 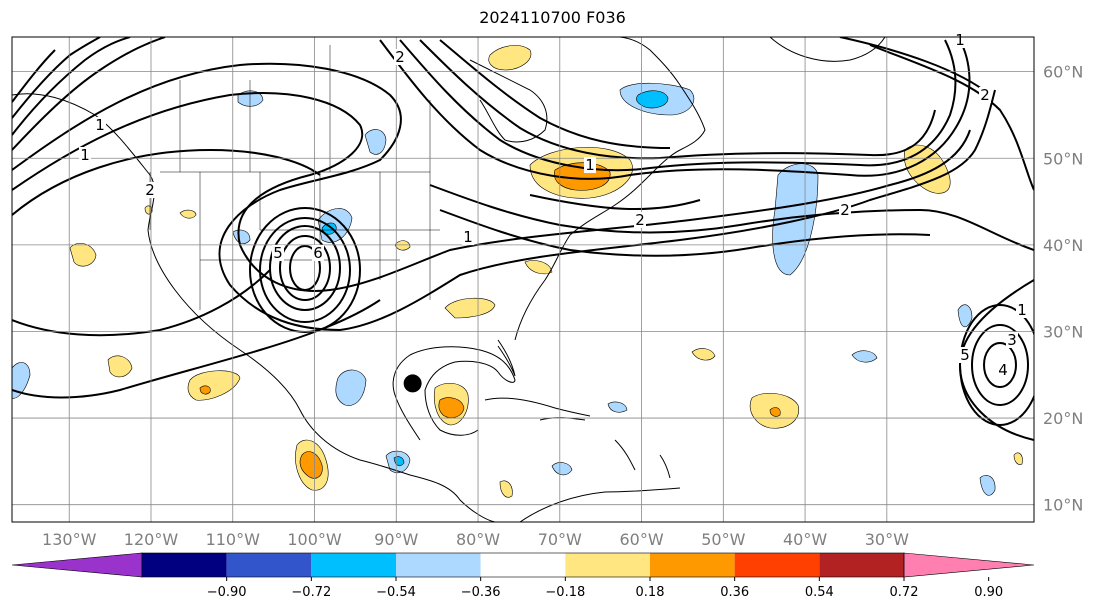 I want to click on longitude-label: 130°W, so click(x=69, y=539).